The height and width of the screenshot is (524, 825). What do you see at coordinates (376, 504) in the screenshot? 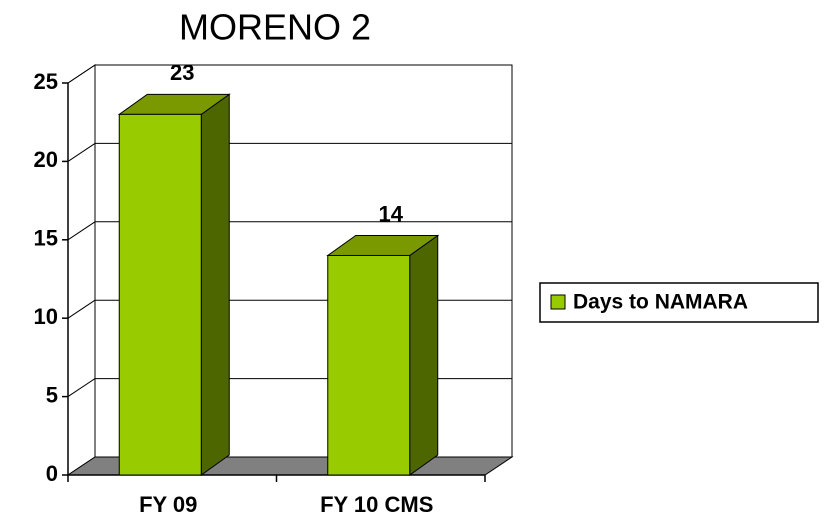
I see `x-tick-label: FY 10 CMS` at bounding box center [376, 504].